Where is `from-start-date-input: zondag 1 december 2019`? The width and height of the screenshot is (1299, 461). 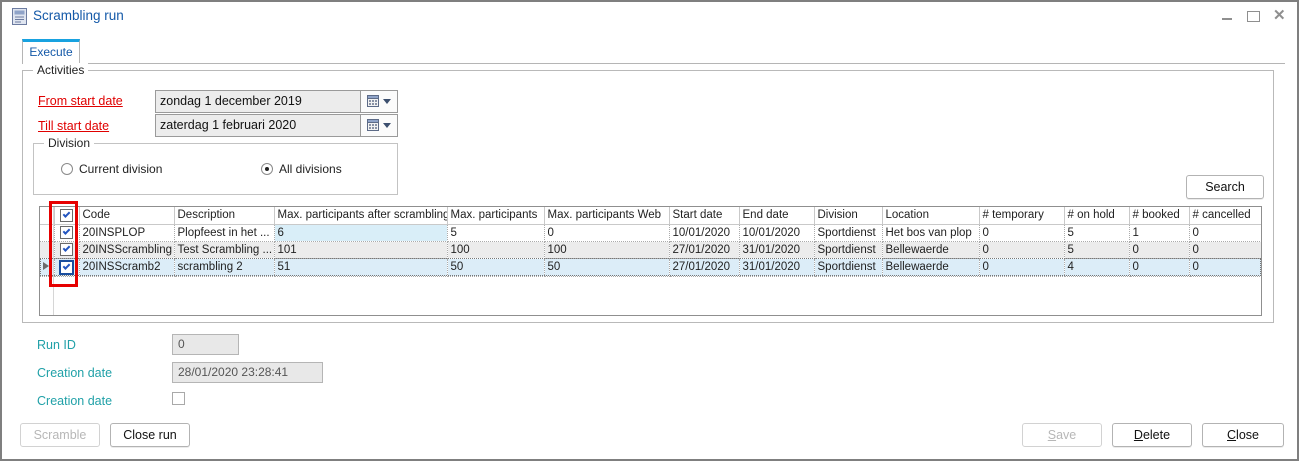
from-start-date-input: zondag 1 december 2019 is located at coordinates (258, 101).